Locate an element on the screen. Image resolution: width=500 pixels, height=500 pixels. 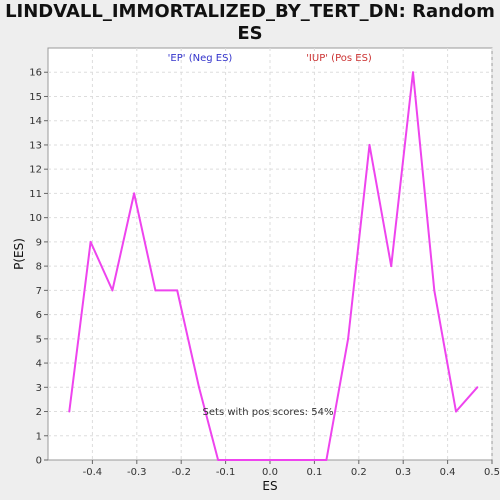
y-tick-label: 11 is located at coordinates (35, 194).